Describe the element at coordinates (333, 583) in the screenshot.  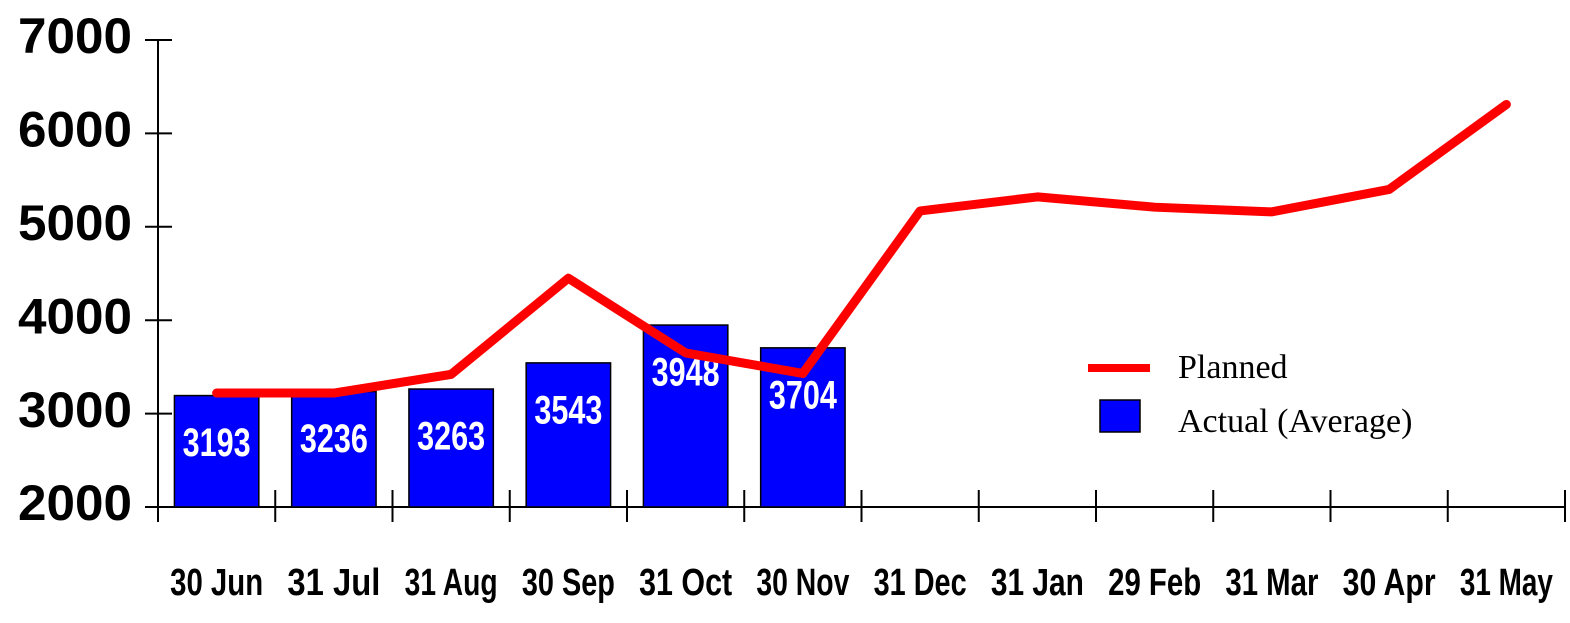
I see `x-tick-label: 31 Jul` at that location.